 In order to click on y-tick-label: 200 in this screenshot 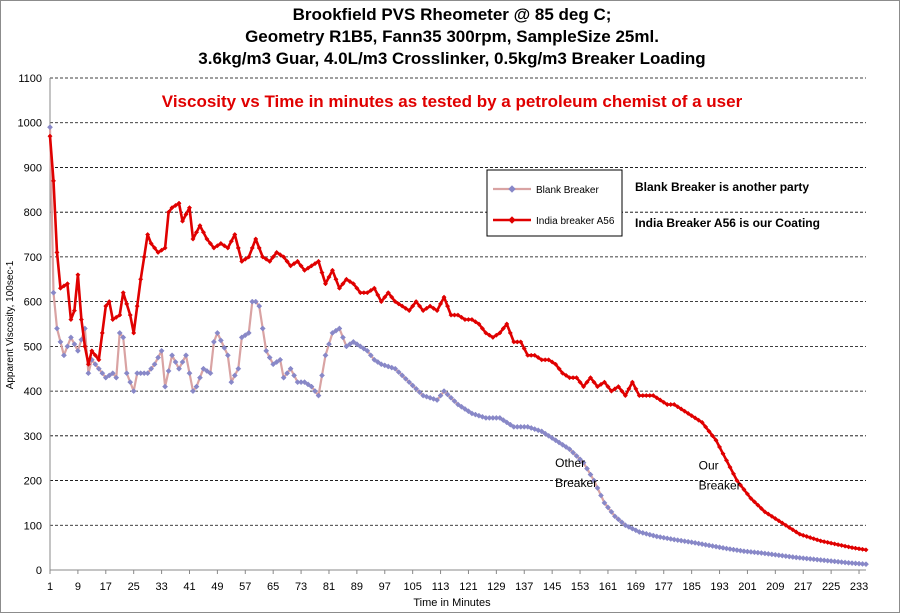, I will do `click(33, 482)`.